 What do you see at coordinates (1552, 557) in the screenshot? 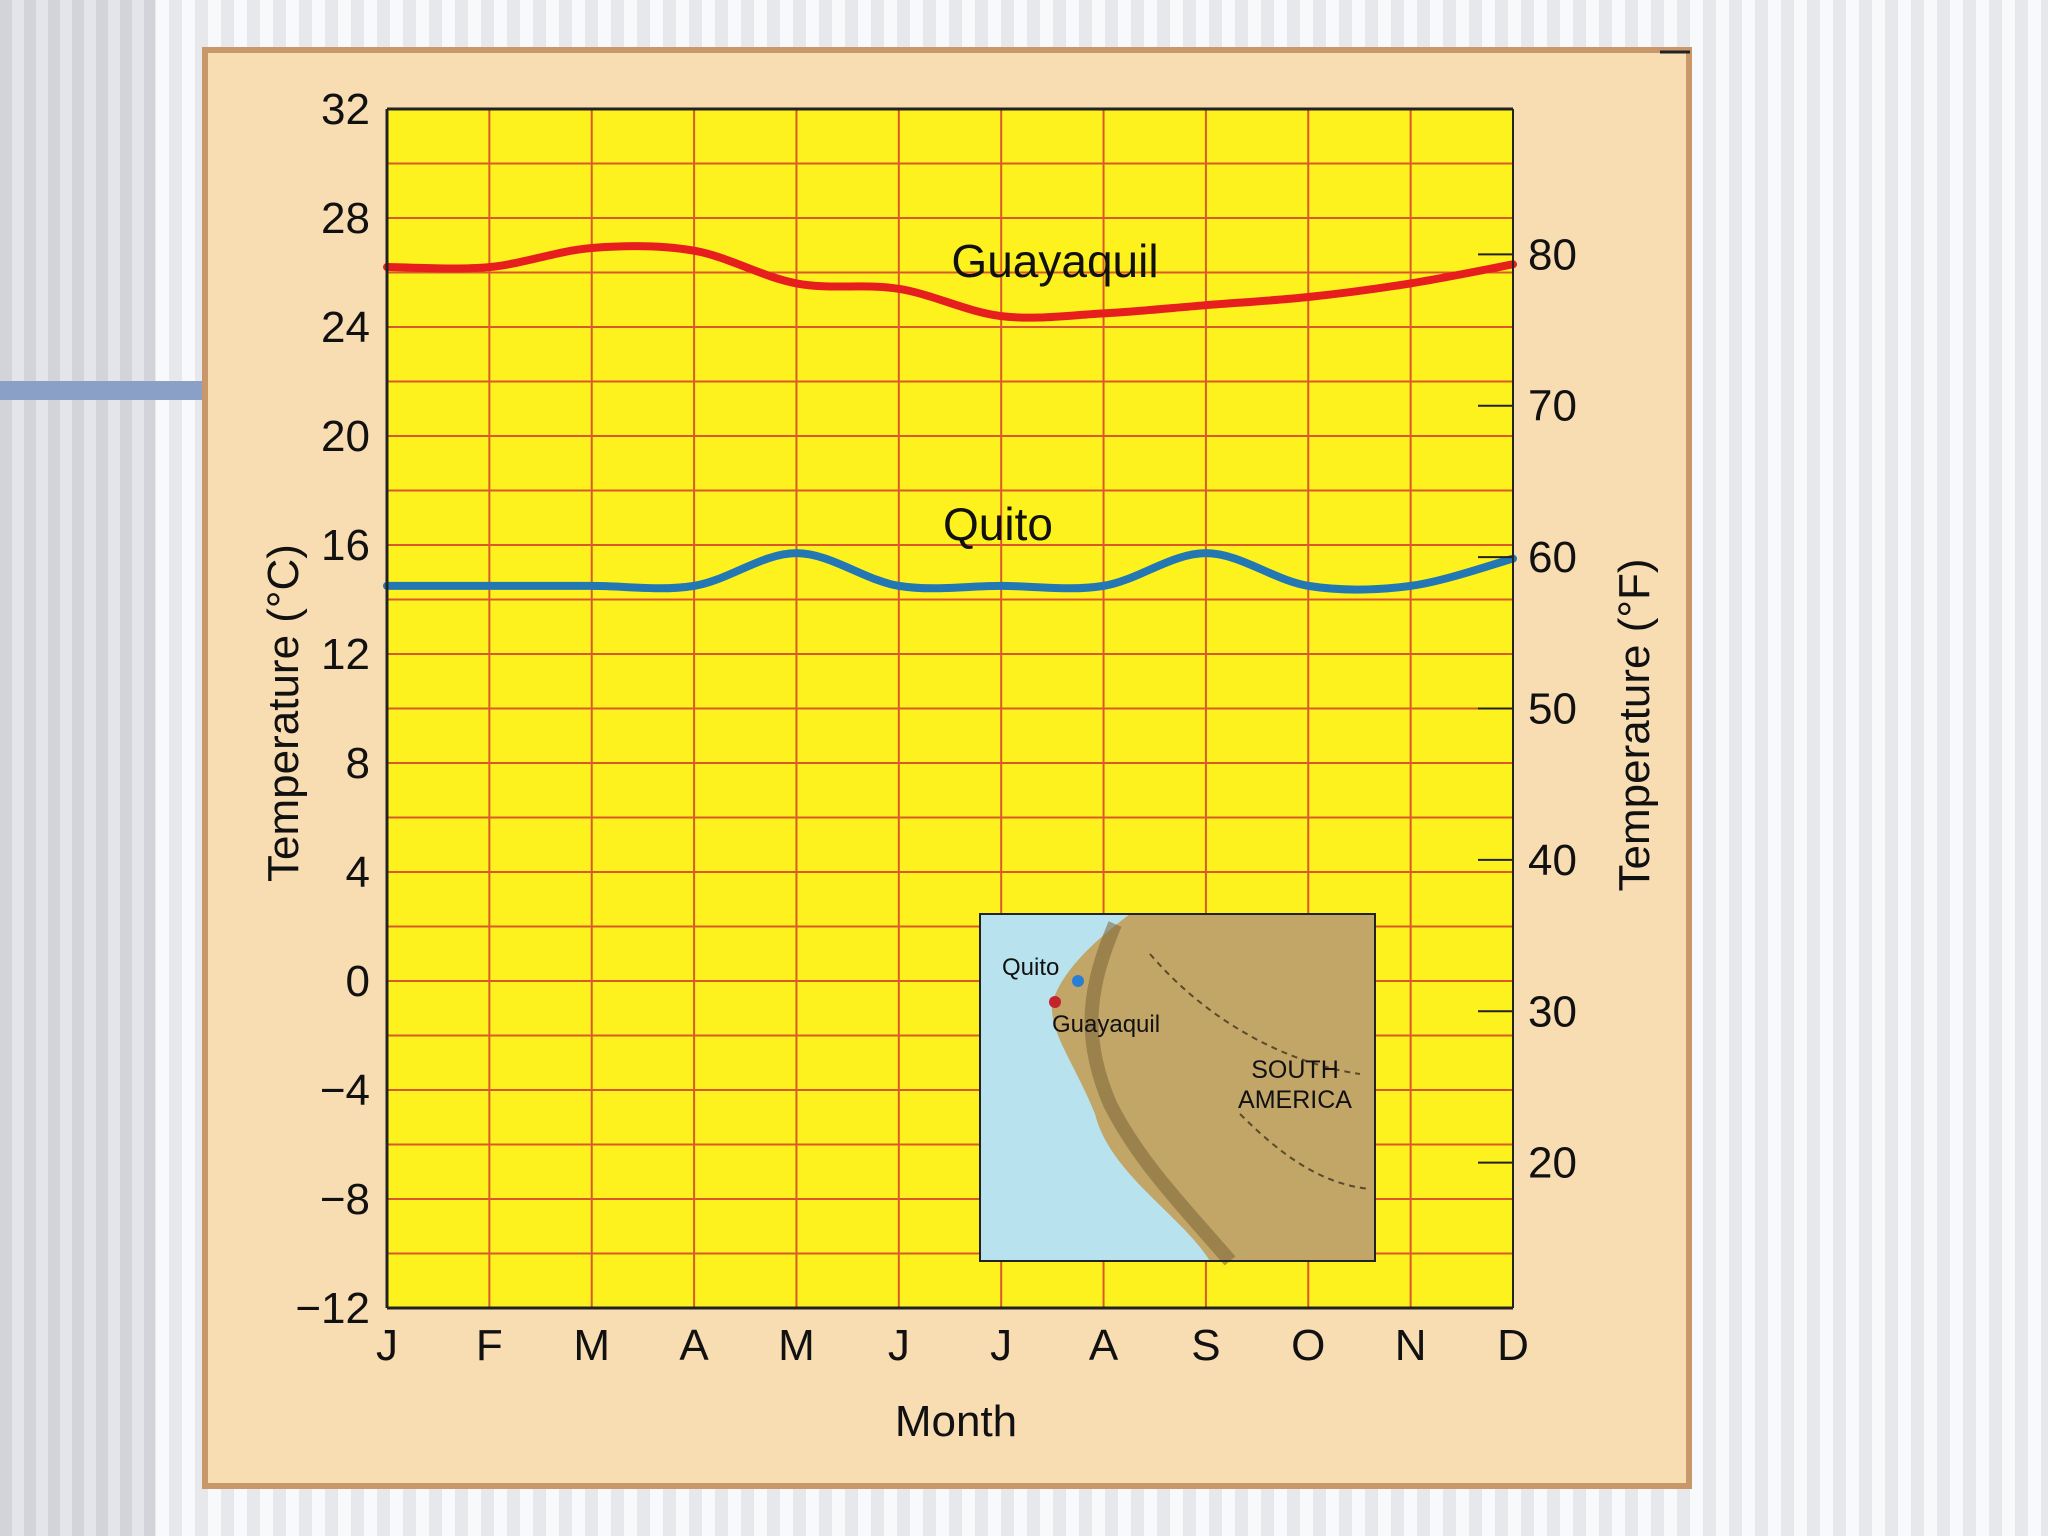
I see `y-right-tick-label: 60` at bounding box center [1552, 557].